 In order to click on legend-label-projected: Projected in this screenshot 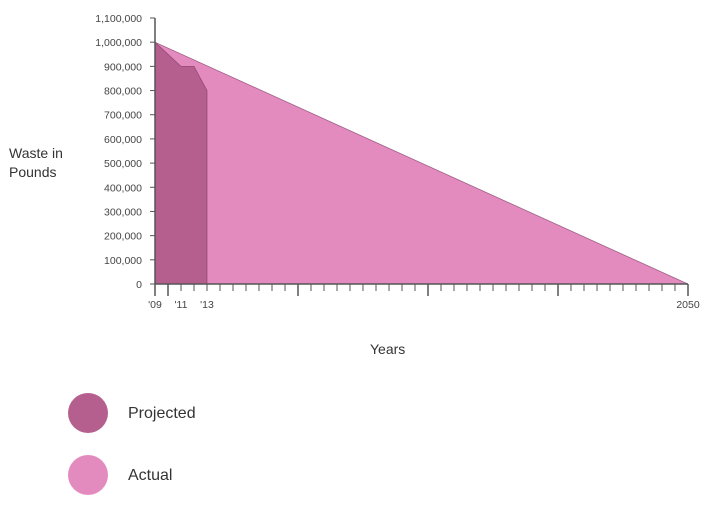, I will do `click(162, 413)`.